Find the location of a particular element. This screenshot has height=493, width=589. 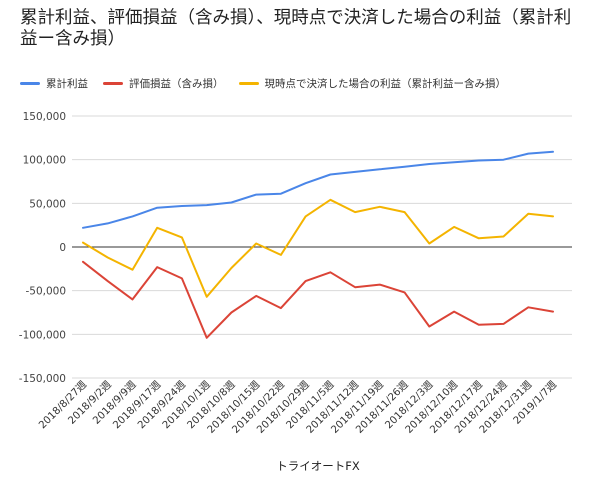

y-tick-label: -100,000 is located at coordinates (42, 335).